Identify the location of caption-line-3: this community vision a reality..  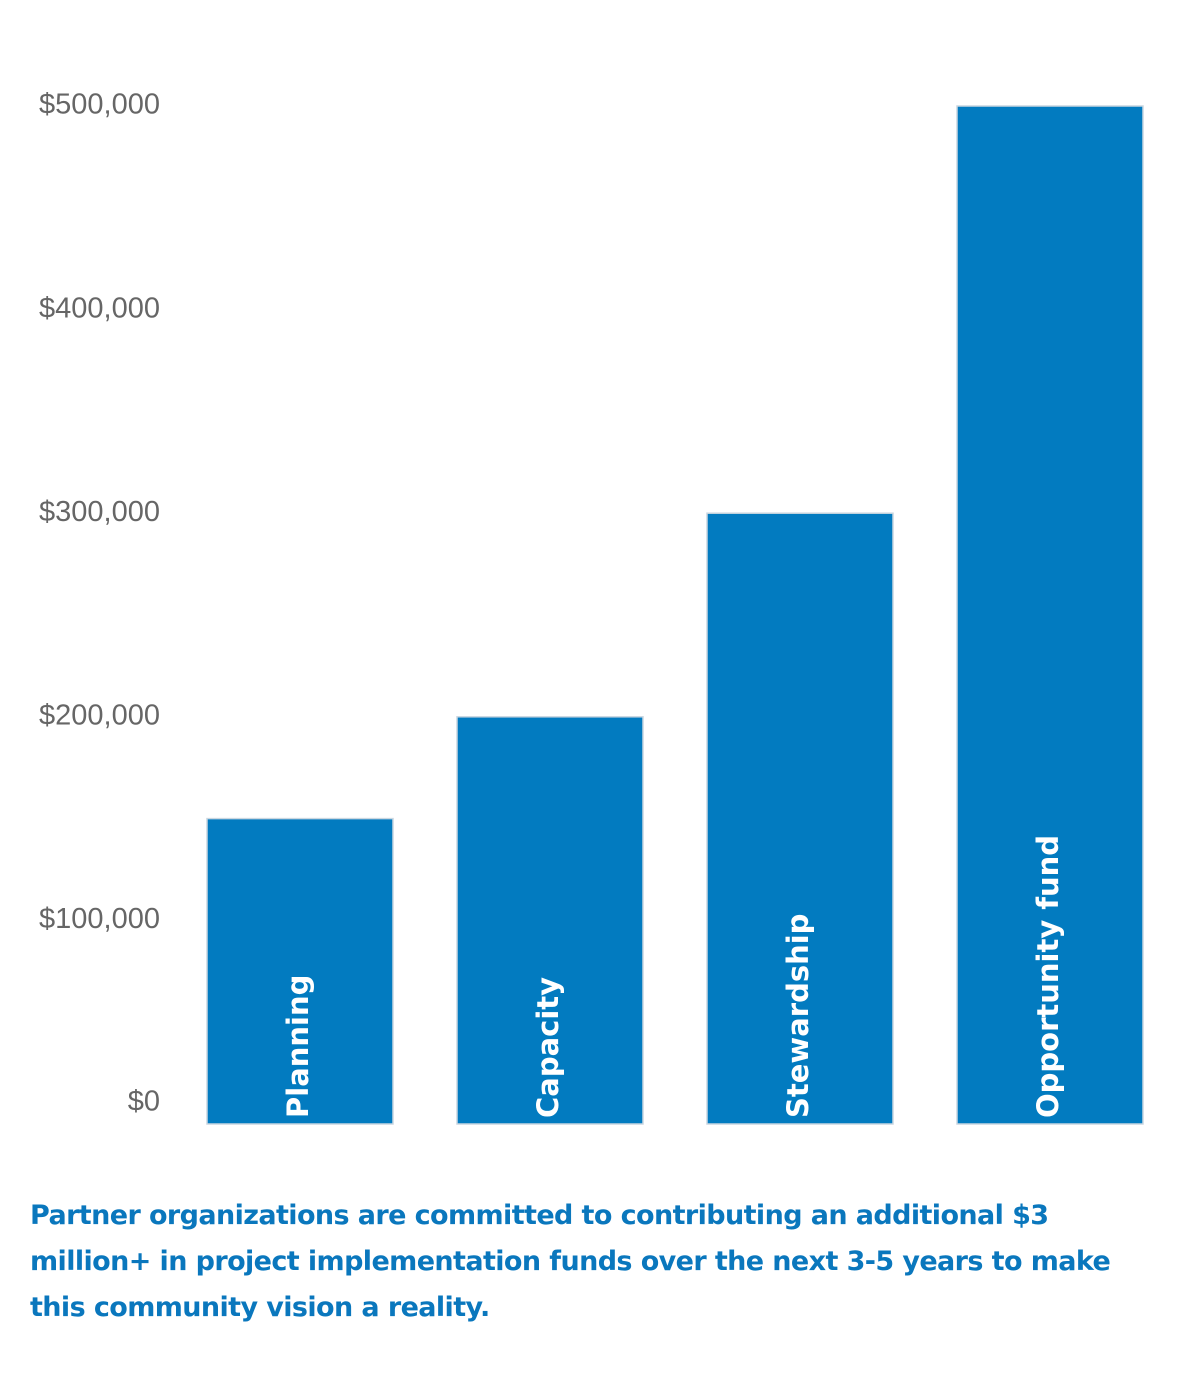
(260, 1307).